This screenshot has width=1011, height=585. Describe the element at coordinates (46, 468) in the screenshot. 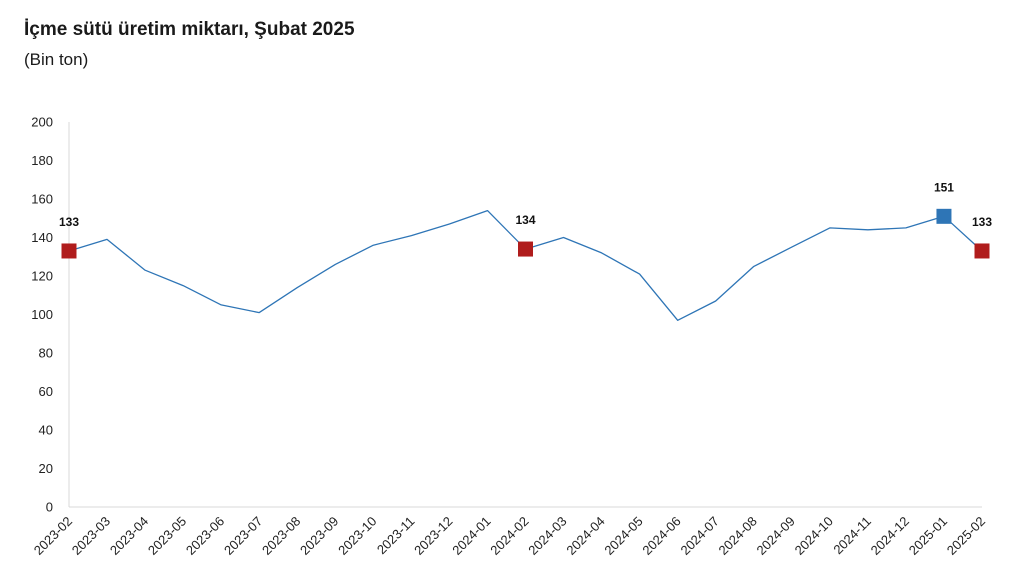

I see `y-tick-label: 20` at that location.